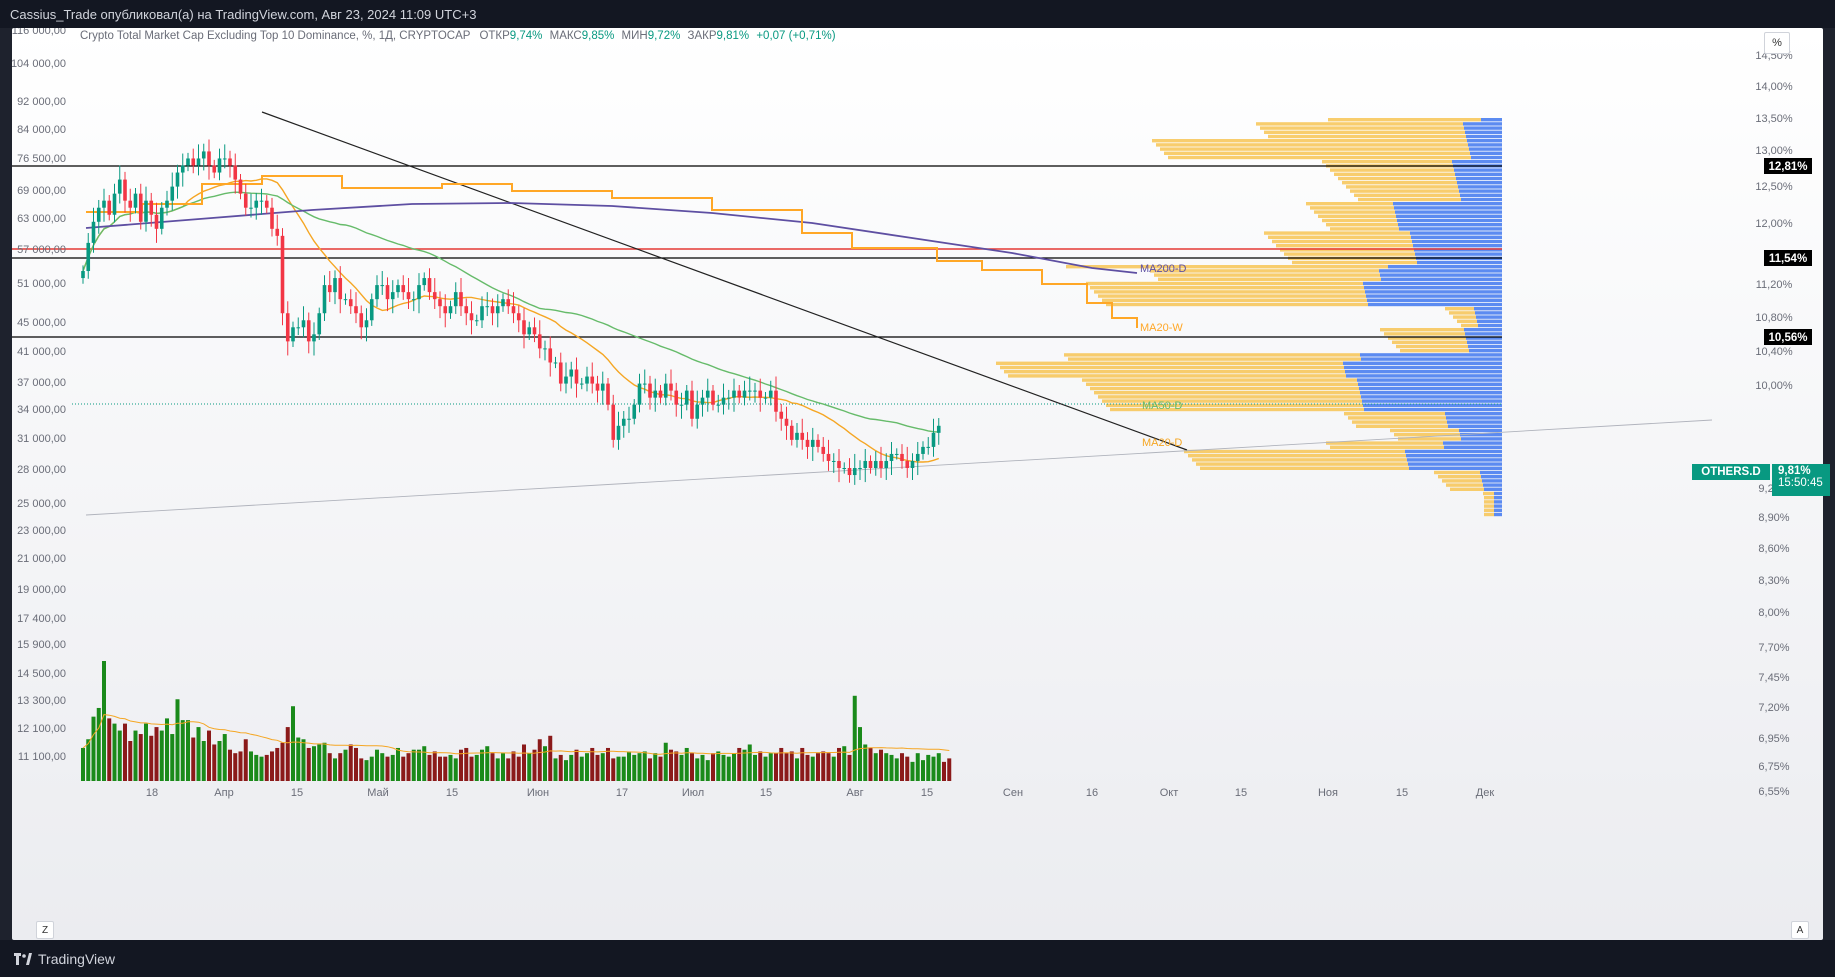 This screenshot has height=977, width=1835. What do you see at coordinates (77, 958) in the screenshot?
I see `brand-name: TradingView` at bounding box center [77, 958].